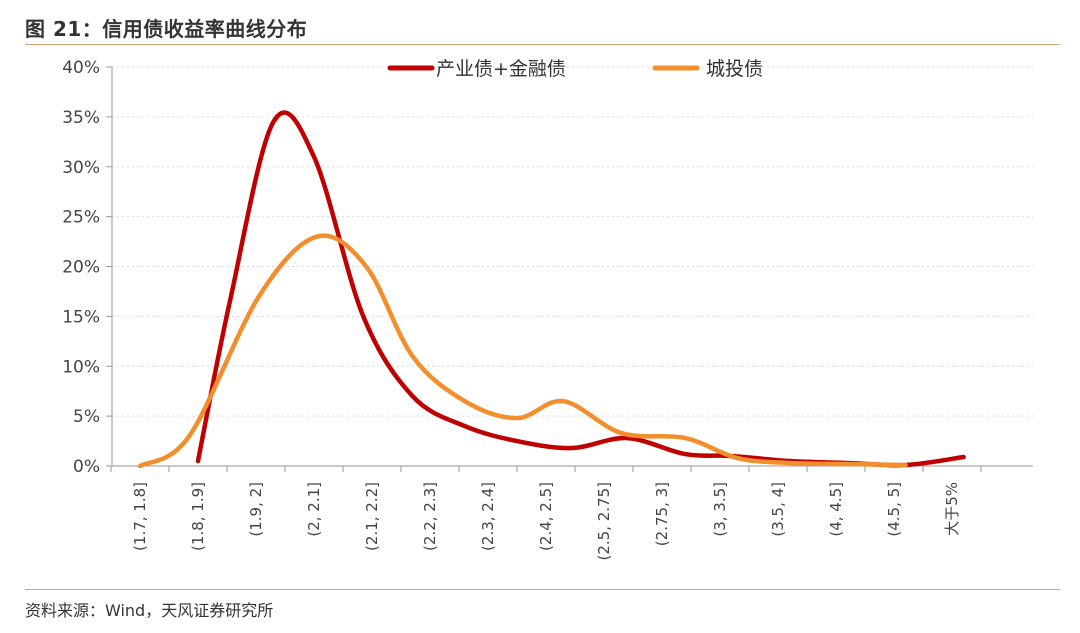  Describe the element at coordinates (256, 509) in the screenshot. I see `x-tick-label: (1.9, 2]` at that location.